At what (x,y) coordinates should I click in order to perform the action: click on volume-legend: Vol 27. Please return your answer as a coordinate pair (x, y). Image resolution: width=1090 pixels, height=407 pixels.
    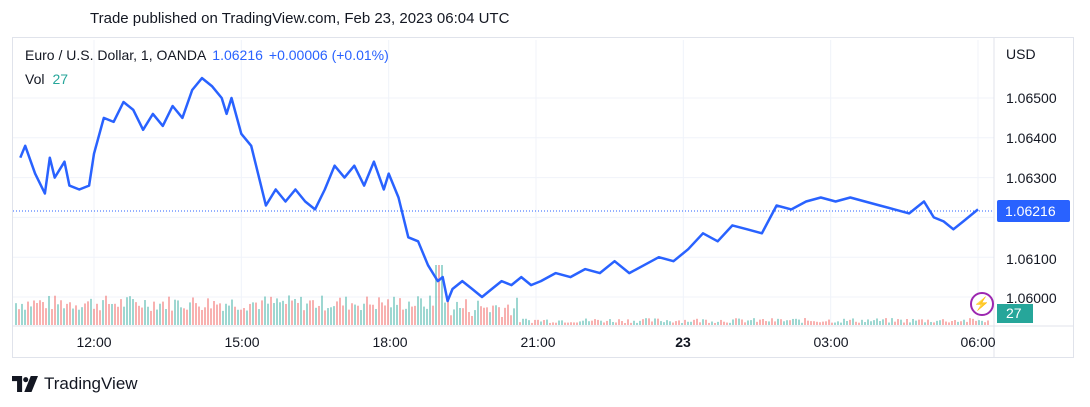
    Looking at the image, I should click on (46, 79).